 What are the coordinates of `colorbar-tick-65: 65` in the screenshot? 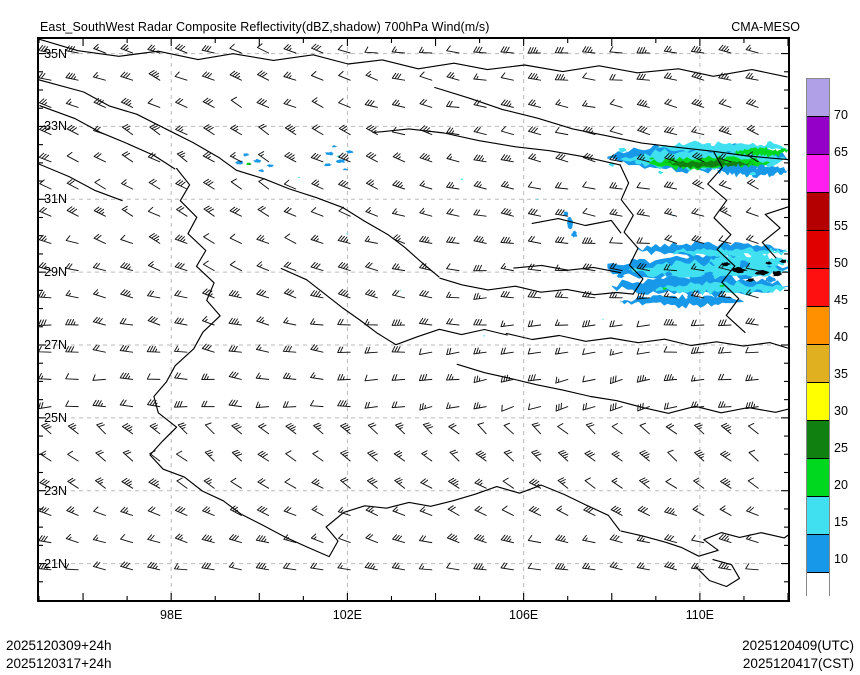 It's located at (841, 152).